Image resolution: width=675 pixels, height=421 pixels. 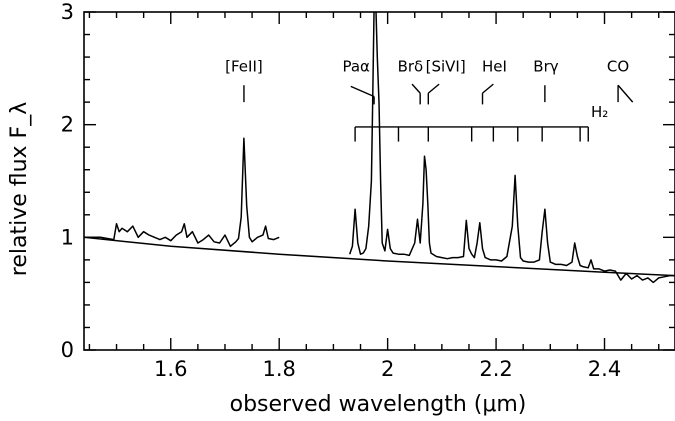 What do you see at coordinates (356, 67) in the screenshot?
I see `line-label: Paα` at bounding box center [356, 67].